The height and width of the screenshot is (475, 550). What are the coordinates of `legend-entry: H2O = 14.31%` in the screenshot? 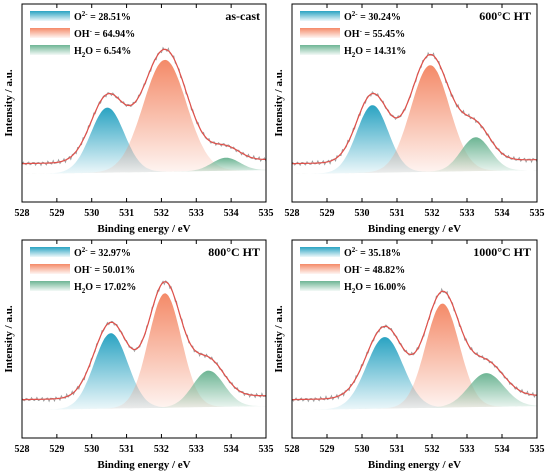 It's located at (375, 52).